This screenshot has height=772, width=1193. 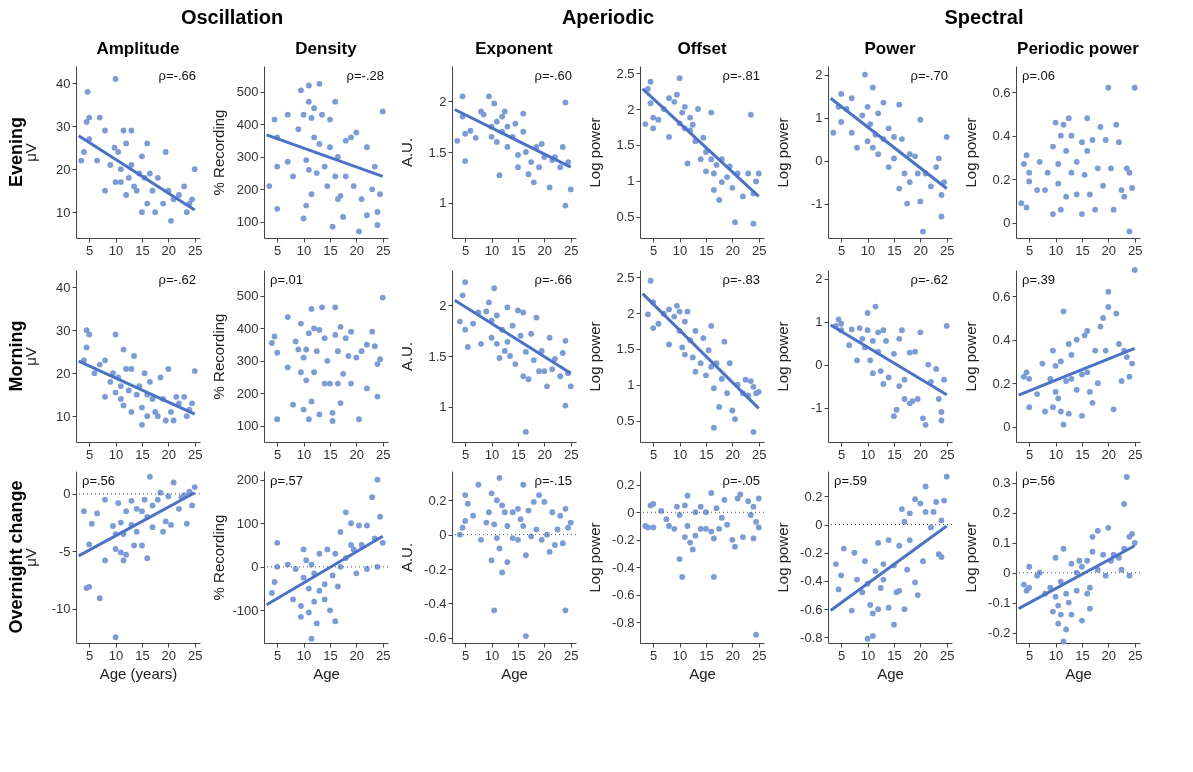 What do you see at coordinates (999, 603) in the screenshot?
I see `y-tick-label: -0.1` at bounding box center [999, 603].